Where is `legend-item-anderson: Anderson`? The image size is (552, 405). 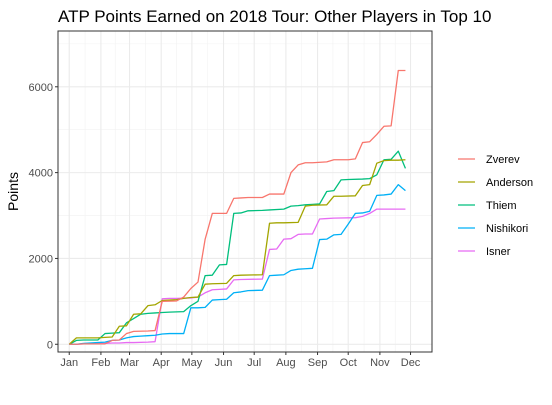 legend-item-anderson: Anderson is located at coordinates (495, 183).